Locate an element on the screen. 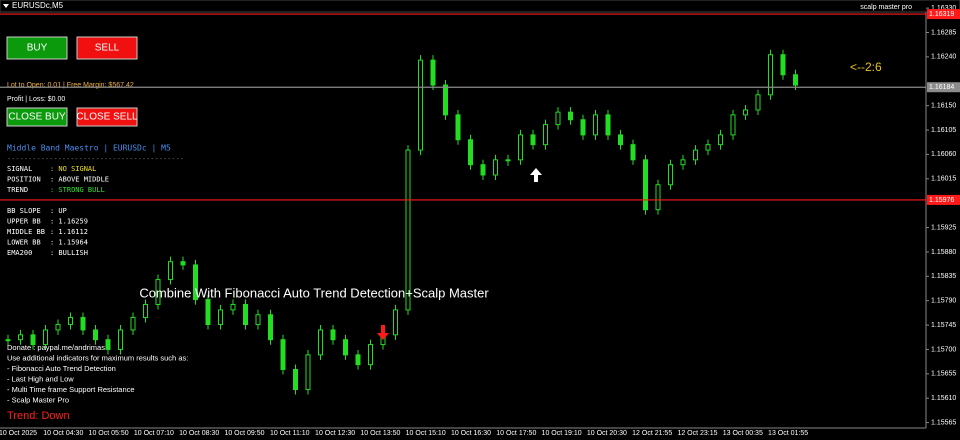 This screenshot has width=960, height=440. window-bar is located at coordinates (480, 6).